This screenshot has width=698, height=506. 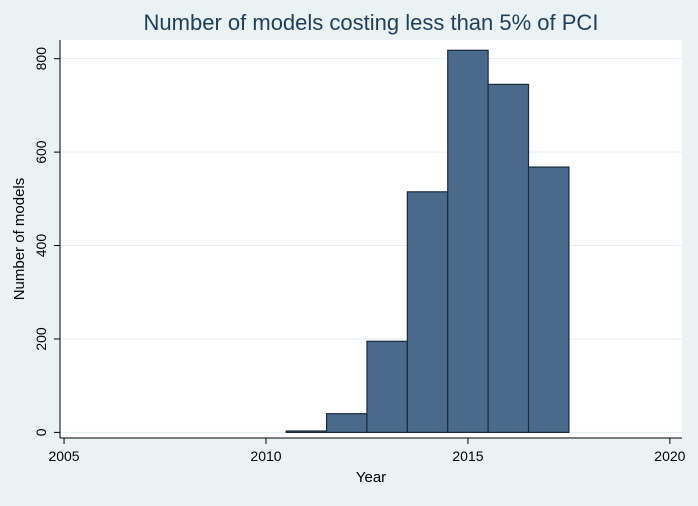 I want to click on bar-2013, so click(x=387, y=386).